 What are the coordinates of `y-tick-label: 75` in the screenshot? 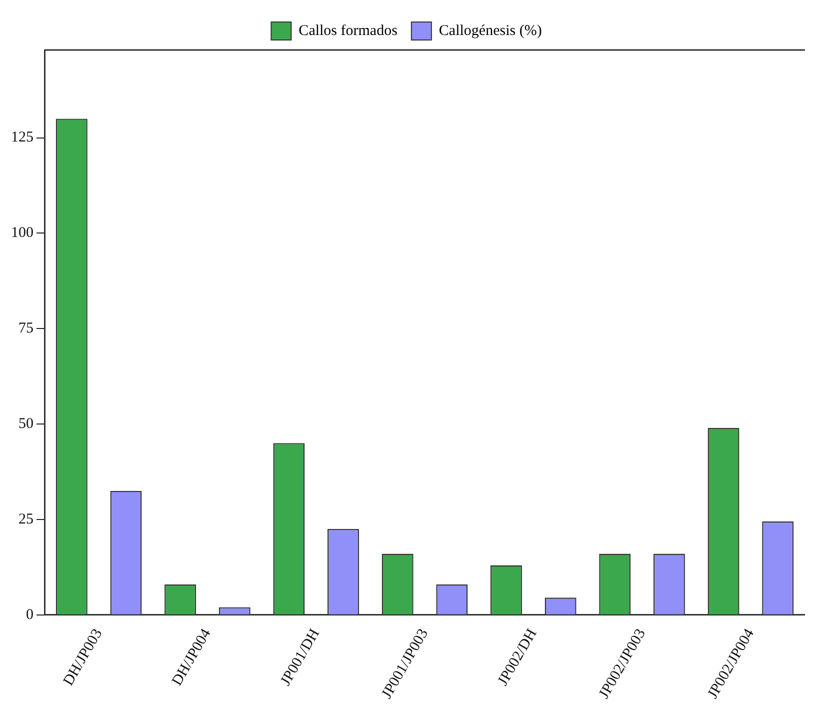 It's located at (26, 328).